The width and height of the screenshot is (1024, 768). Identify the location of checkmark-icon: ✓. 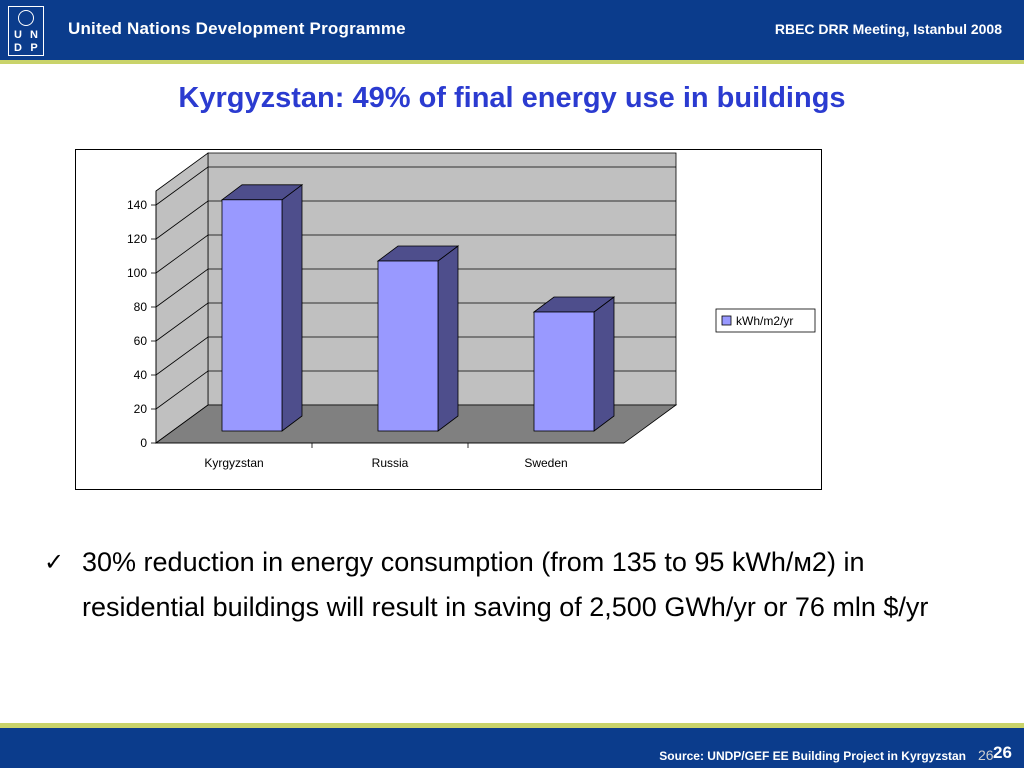
(54, 562).